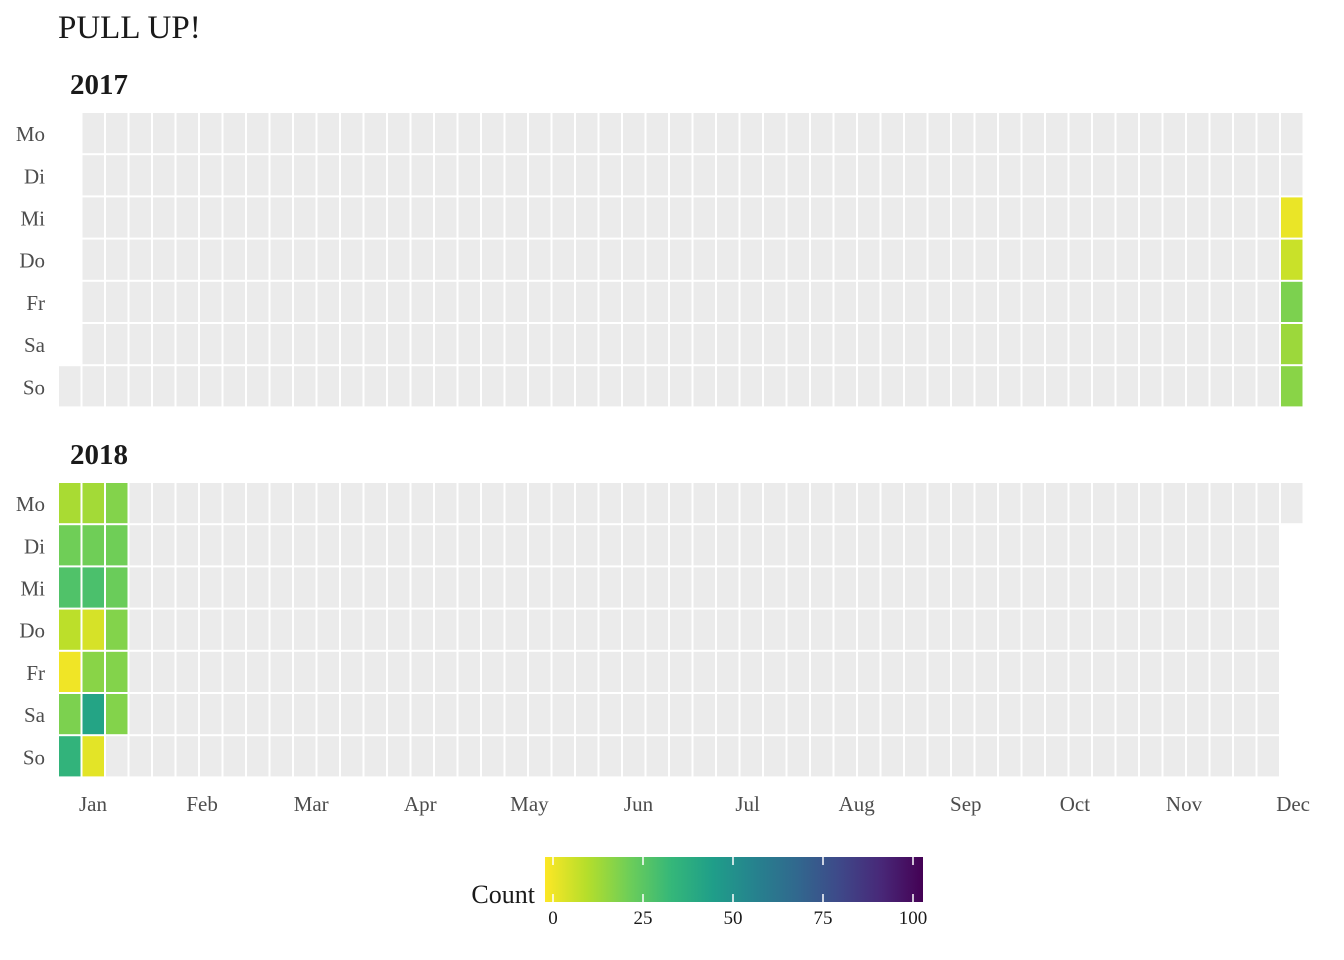 The height and width of the screenshot is (960, 1344). I want to click on day-cell-2017-12-31: 2017-12-31: 18, so click(1292, 386).